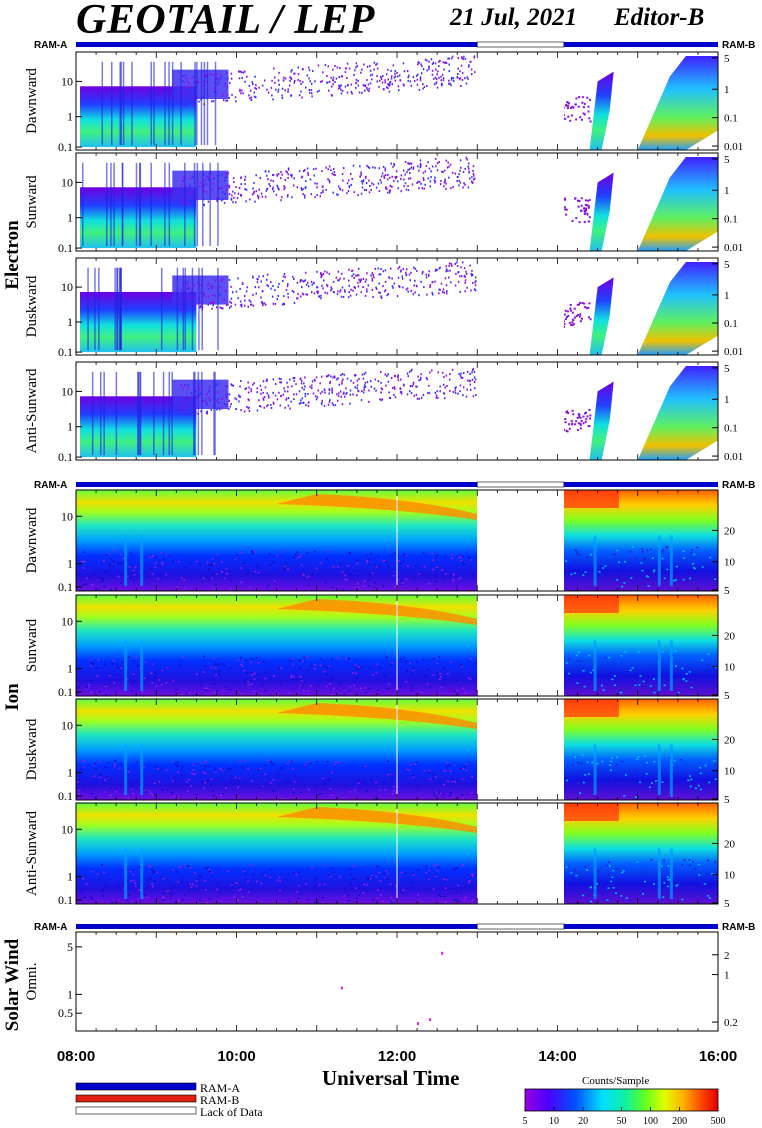  Describe the element at coordinates (718, 1056) in the screenshot. I see `x-tick-label: 16:00` at that location.